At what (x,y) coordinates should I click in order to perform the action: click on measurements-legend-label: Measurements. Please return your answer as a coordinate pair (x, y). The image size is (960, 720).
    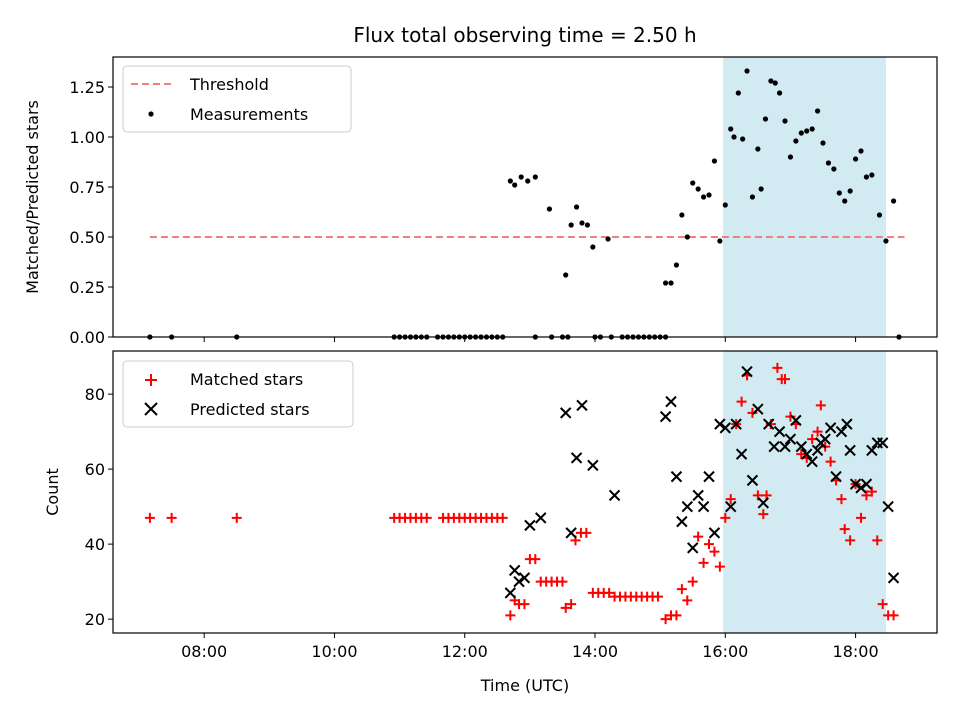
    Looking at the image, I should click on (249, 114).